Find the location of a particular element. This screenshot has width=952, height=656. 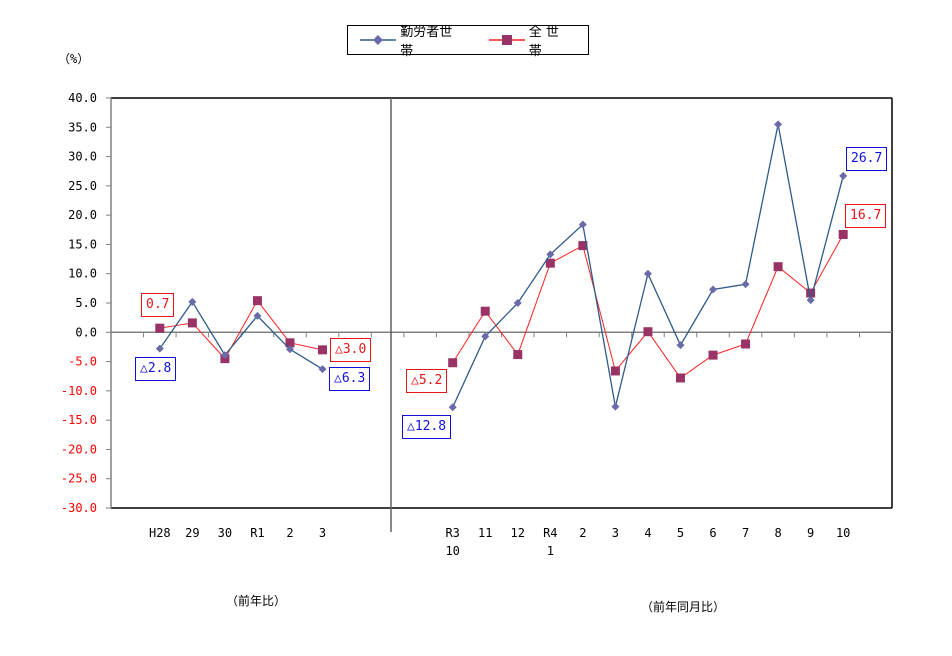

x-category-label: 1 is located at coordinates (550, 551).